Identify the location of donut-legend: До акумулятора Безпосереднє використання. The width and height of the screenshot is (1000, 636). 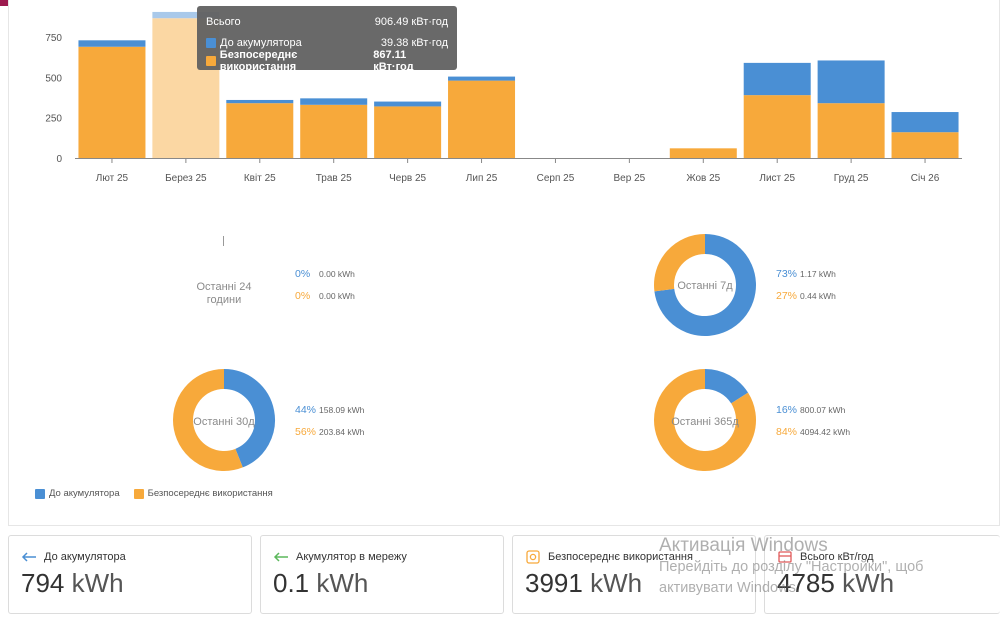
(154, 493).